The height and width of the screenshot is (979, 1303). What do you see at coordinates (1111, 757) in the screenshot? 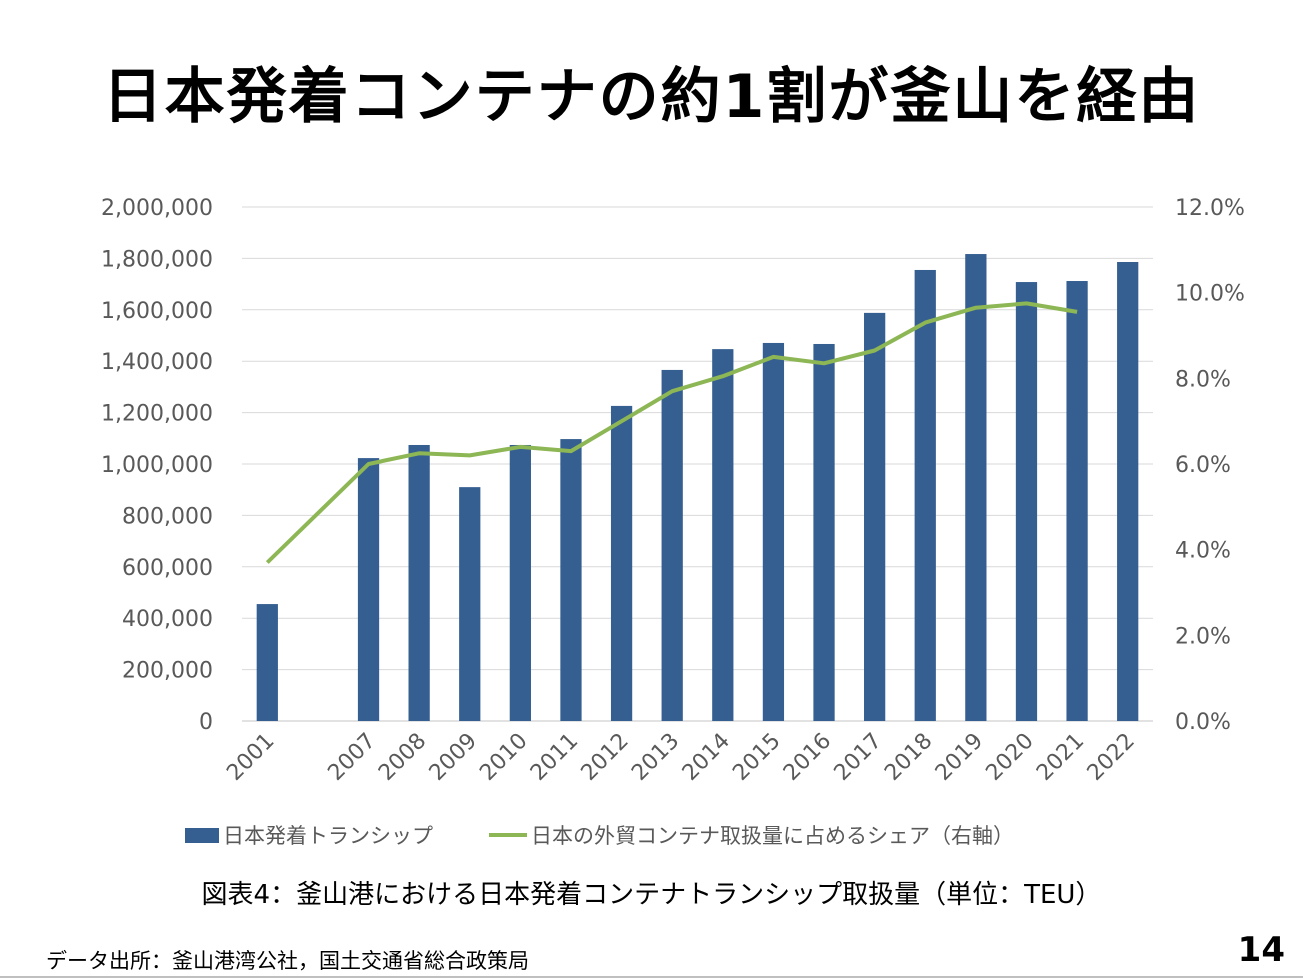
I see `x-tick-label: 2022` at bounding box center [1111, 757].